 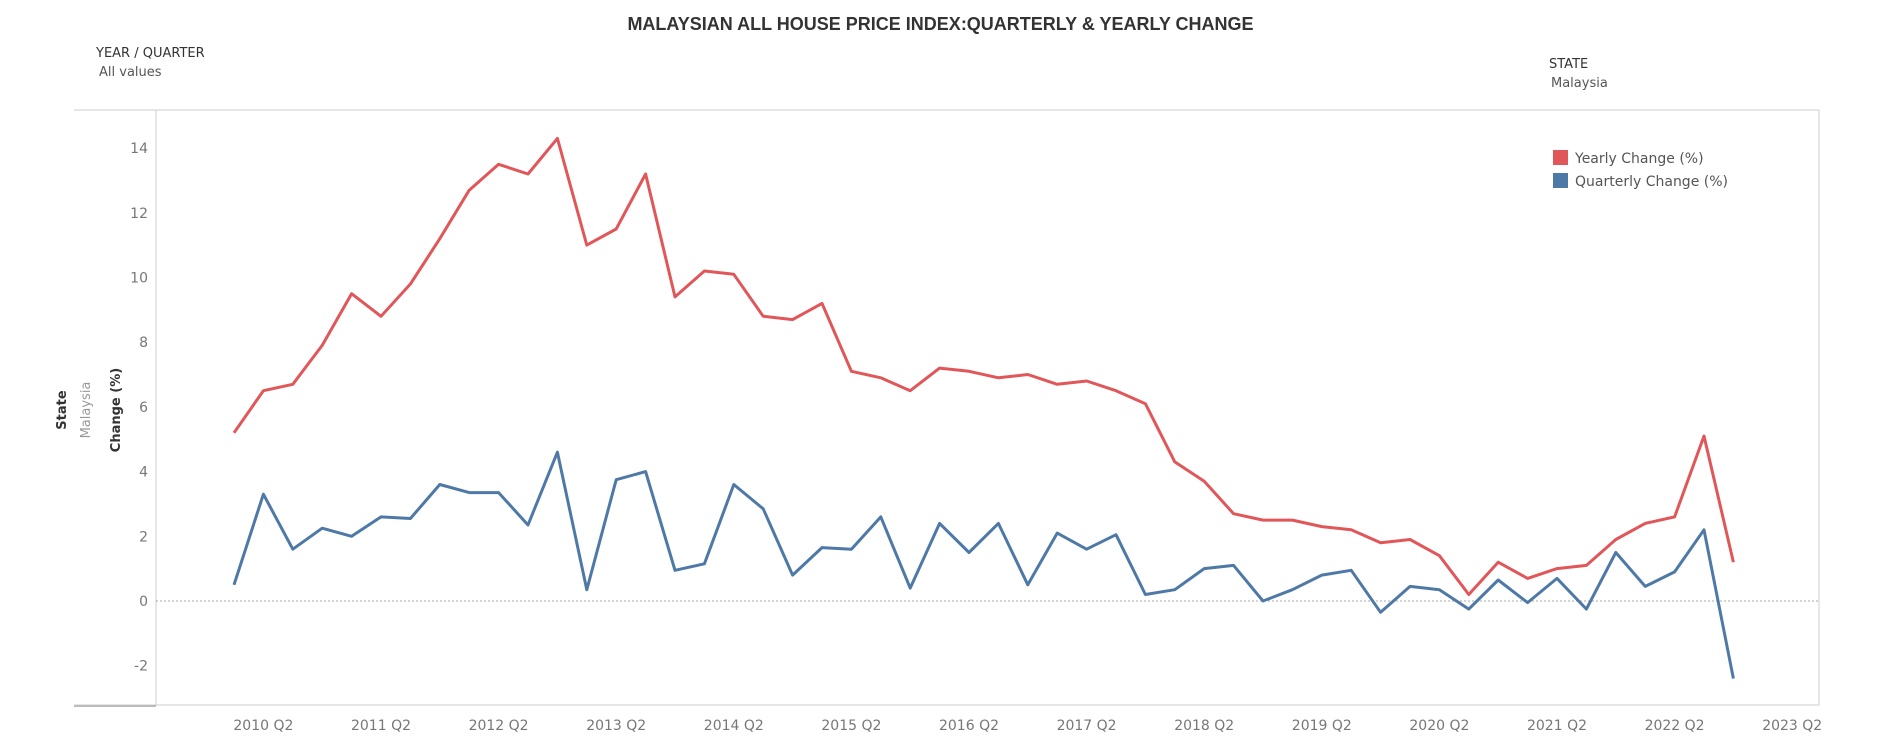 I want to click on filter-value: Malaysia, so click(x=1579, y=83).